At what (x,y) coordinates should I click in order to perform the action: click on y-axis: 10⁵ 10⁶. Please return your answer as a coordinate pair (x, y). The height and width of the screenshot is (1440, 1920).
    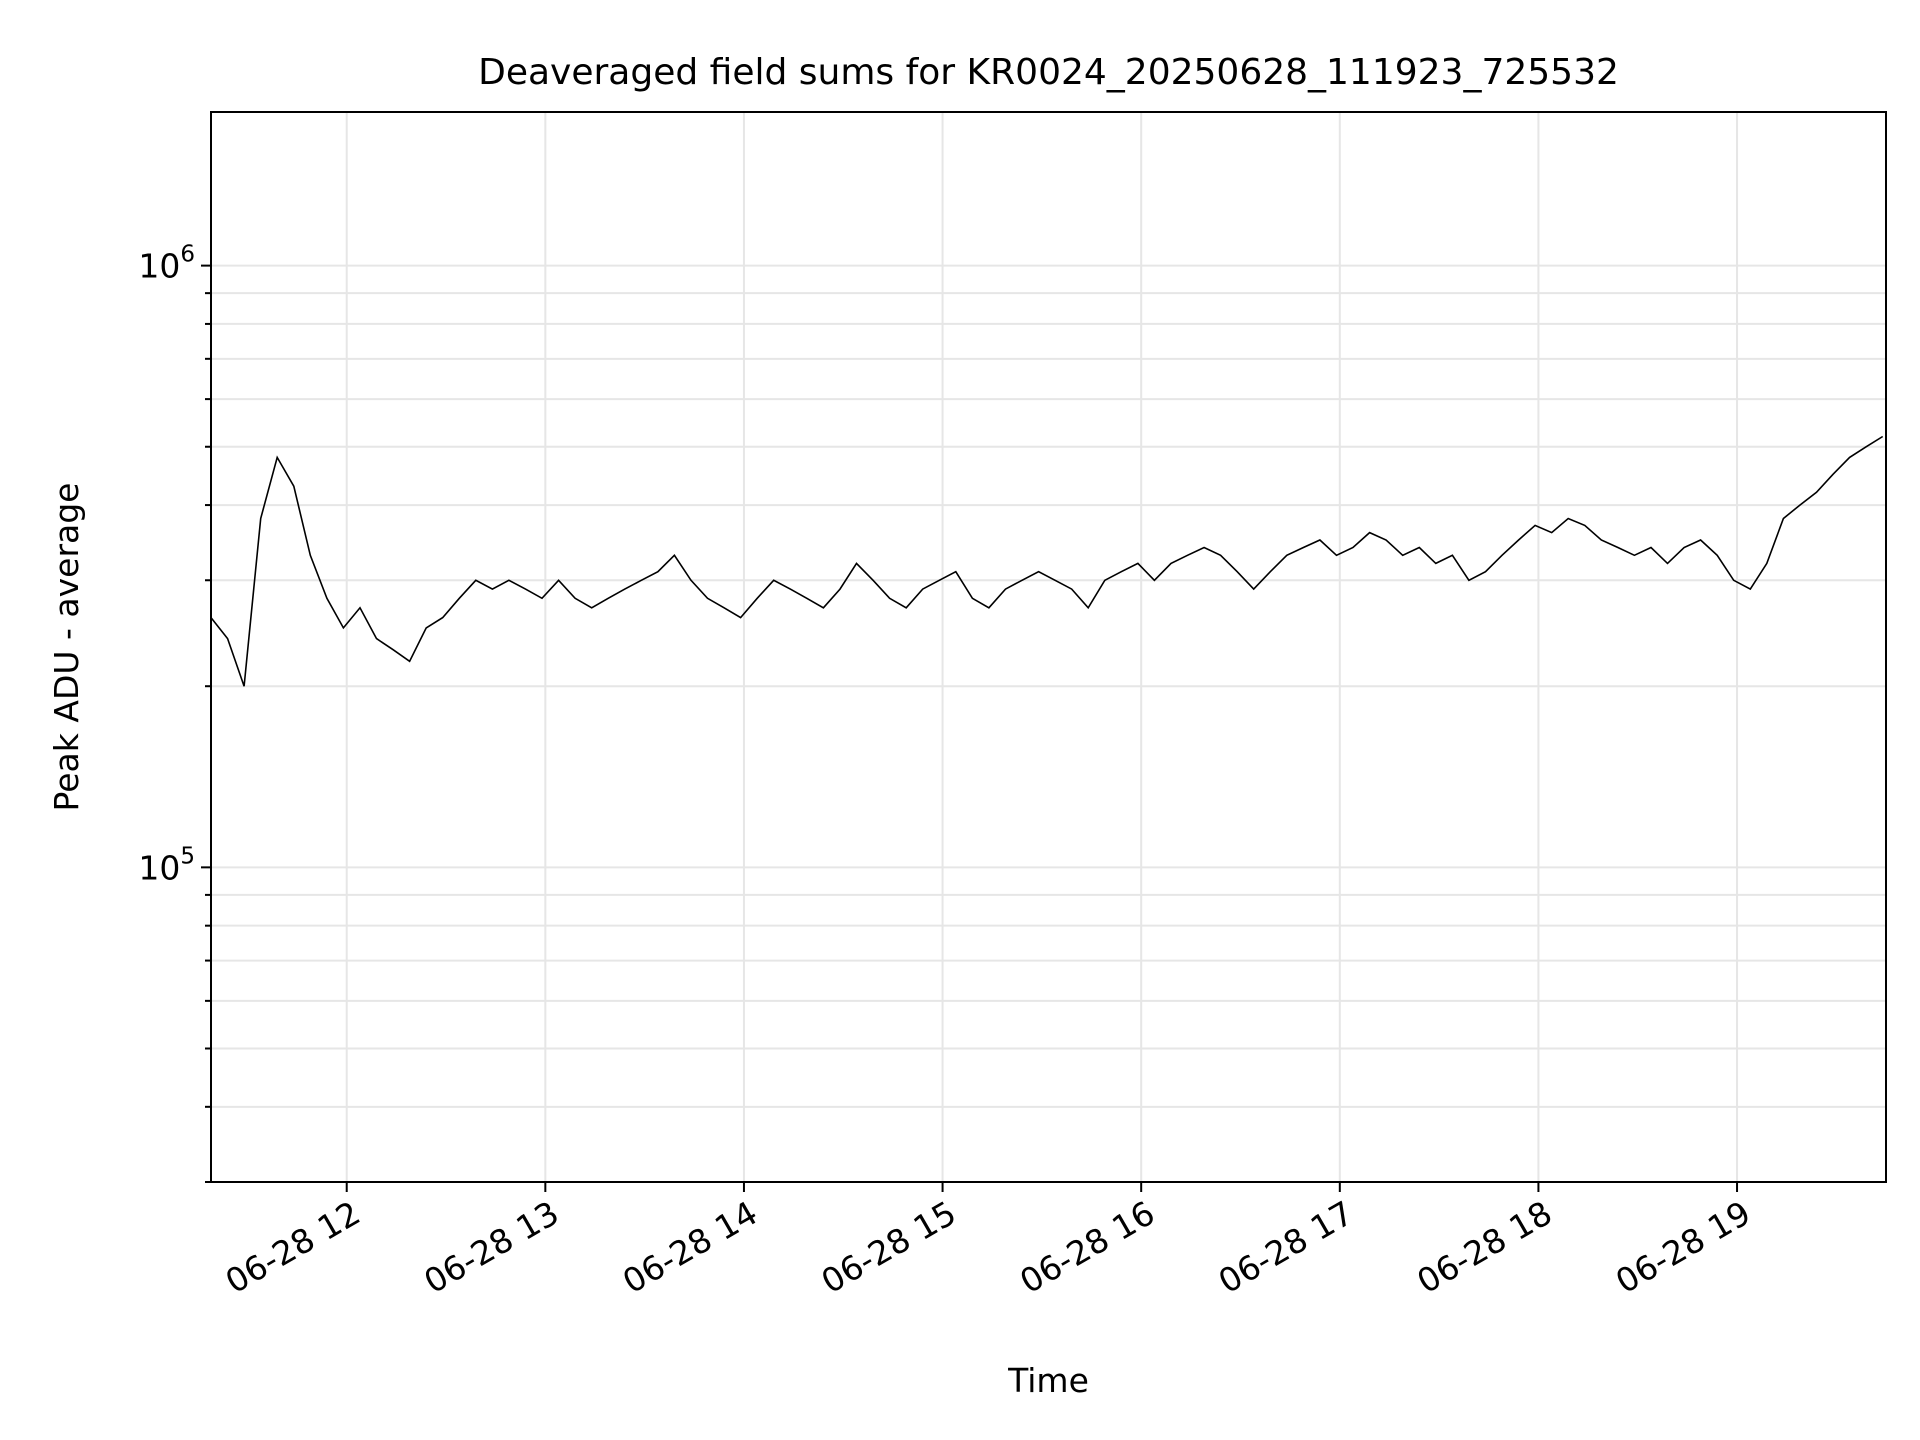
    Looking at the image, I should click on (174, 712).